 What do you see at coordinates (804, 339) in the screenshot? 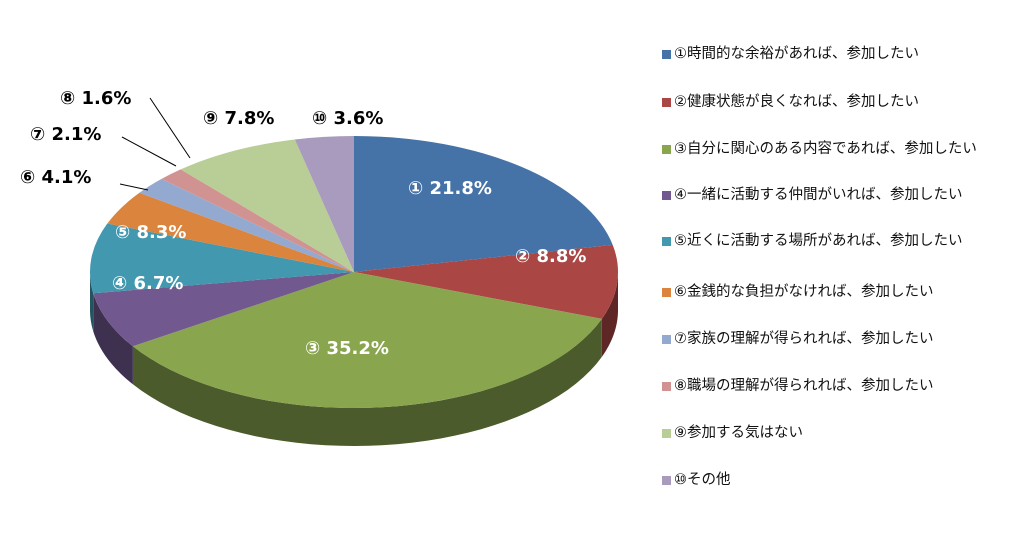
I see `legend-label: ⑦家族の理解が得られれば、参加したい` at bounding box center [804, 339].